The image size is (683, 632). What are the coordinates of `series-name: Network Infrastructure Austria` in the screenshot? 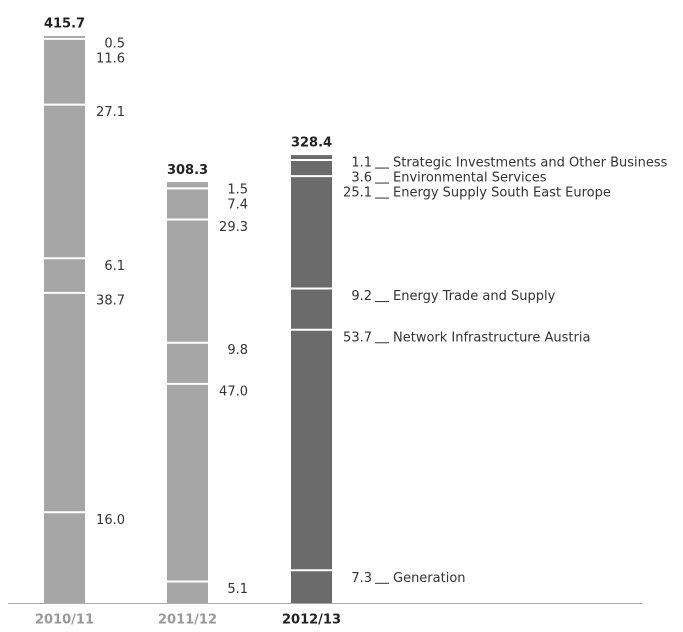 It's located at (491, 337).